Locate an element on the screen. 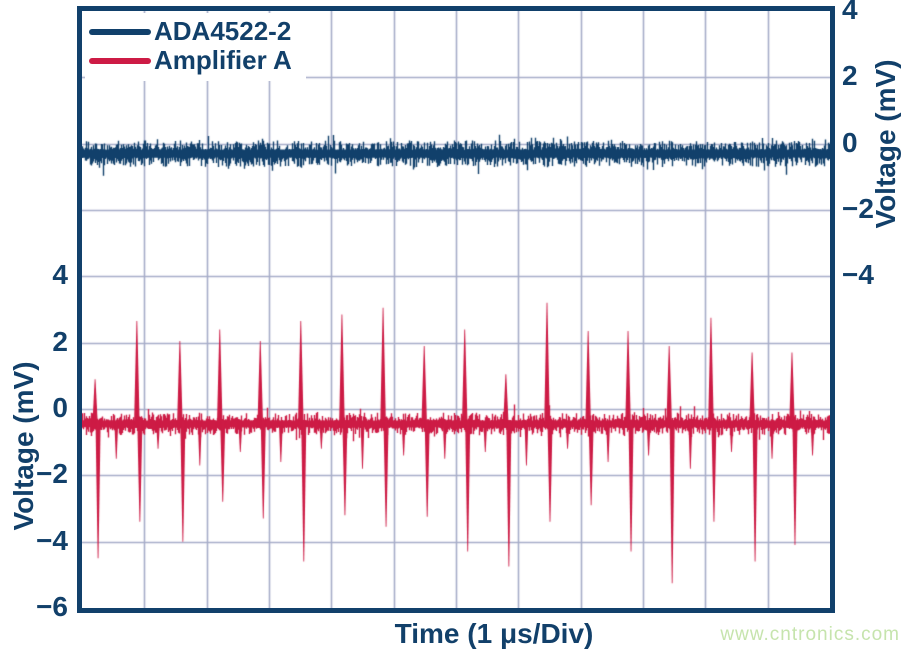 The width and height of the screenshot is (906, 650). x-axis-title: Time (1 μs/Div) is located at coordinates (494, 633).